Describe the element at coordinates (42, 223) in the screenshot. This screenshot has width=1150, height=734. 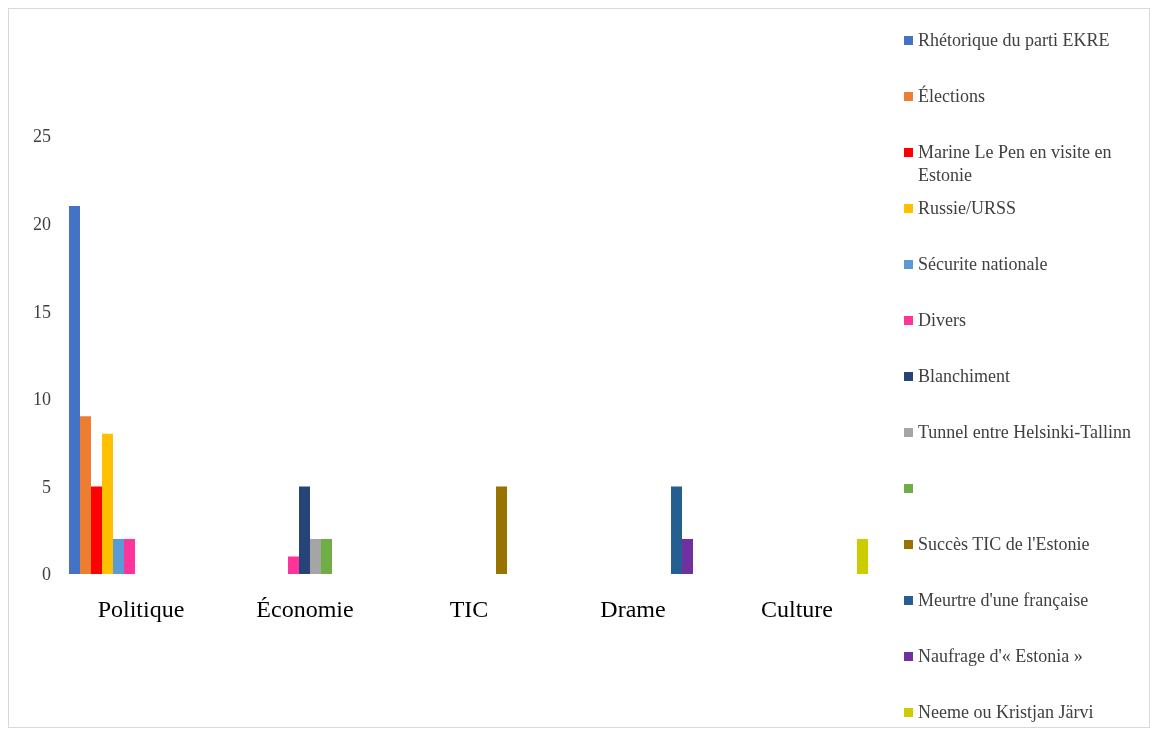
I see `y-tick-label: 20` at that location.